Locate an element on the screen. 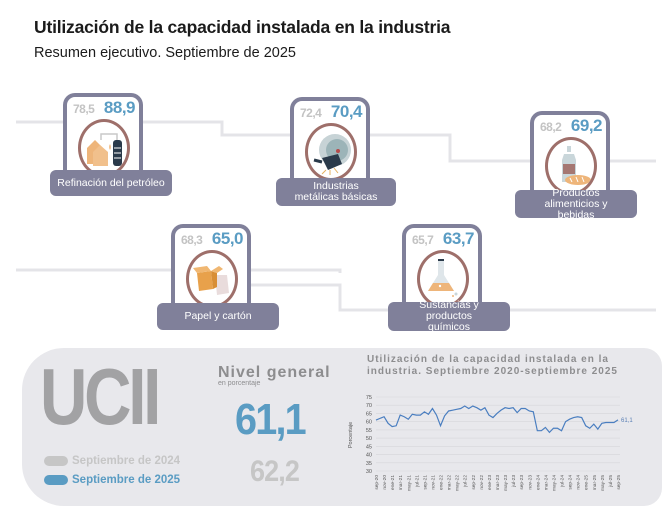  chart-x-tick-label: may-21 is located at coordinates (409, 483).